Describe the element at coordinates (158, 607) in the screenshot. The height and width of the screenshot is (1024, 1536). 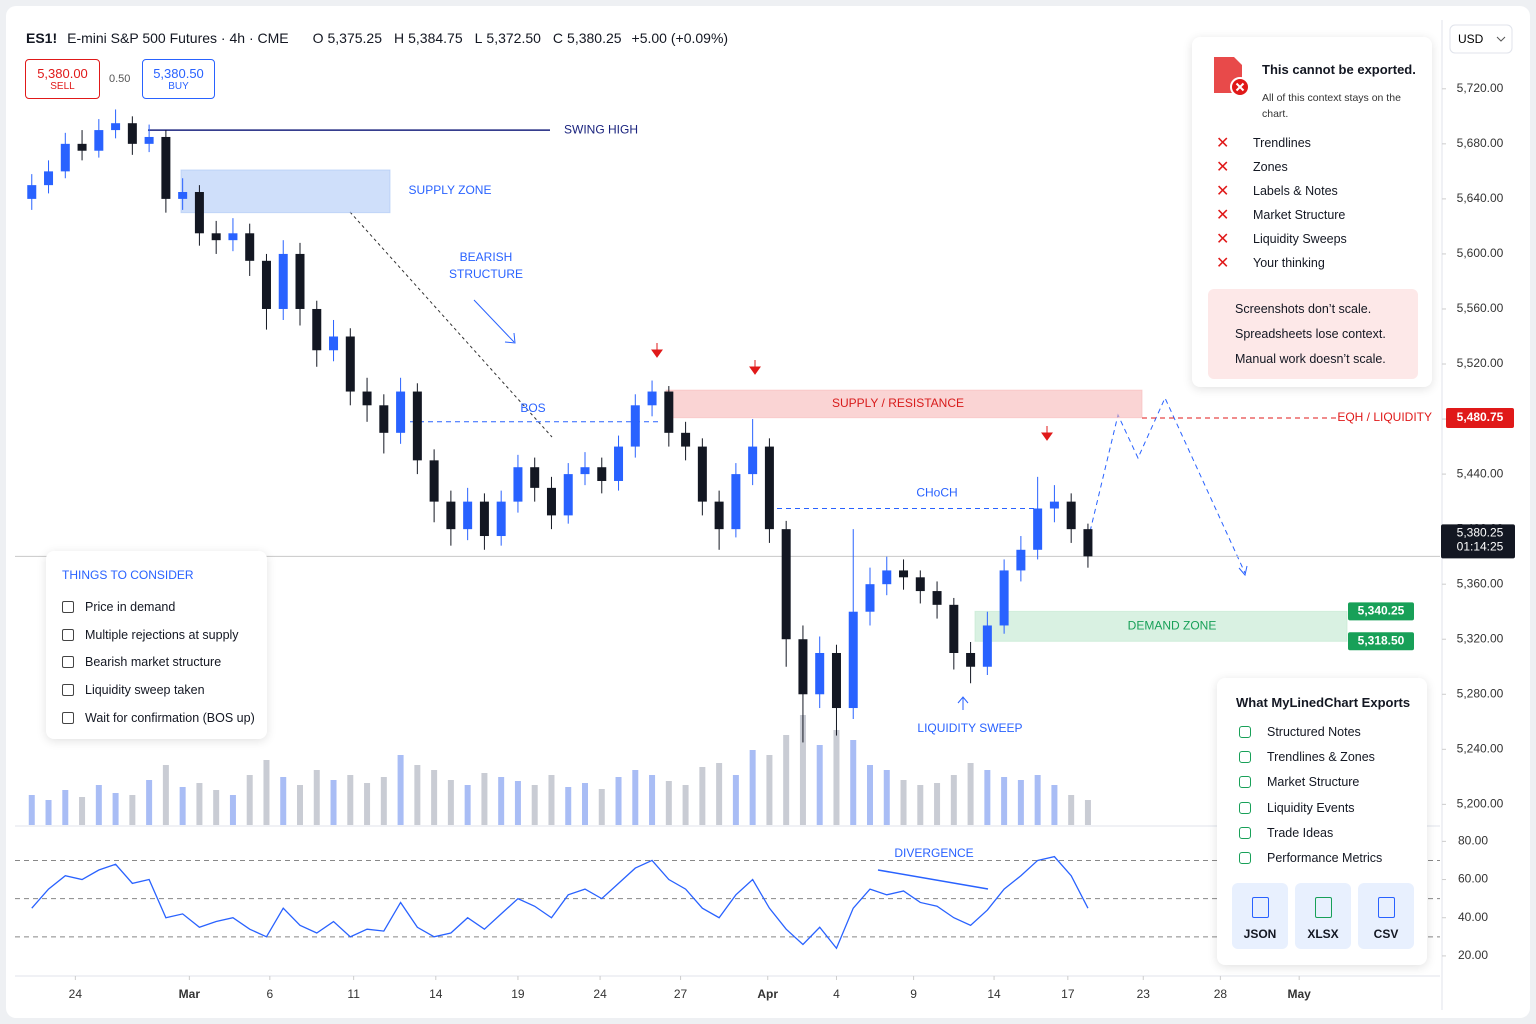
I see `checklist-item: Price in demand` at that location.